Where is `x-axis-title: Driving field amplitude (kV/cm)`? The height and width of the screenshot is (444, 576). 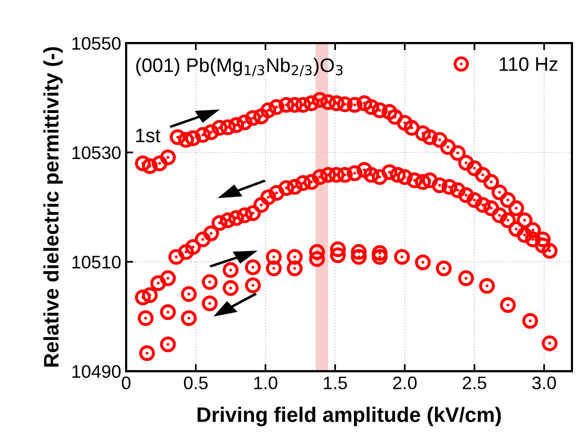
x-axis-title: Driving field amplitude (kV/cm) is located at coordinates (349, 416).